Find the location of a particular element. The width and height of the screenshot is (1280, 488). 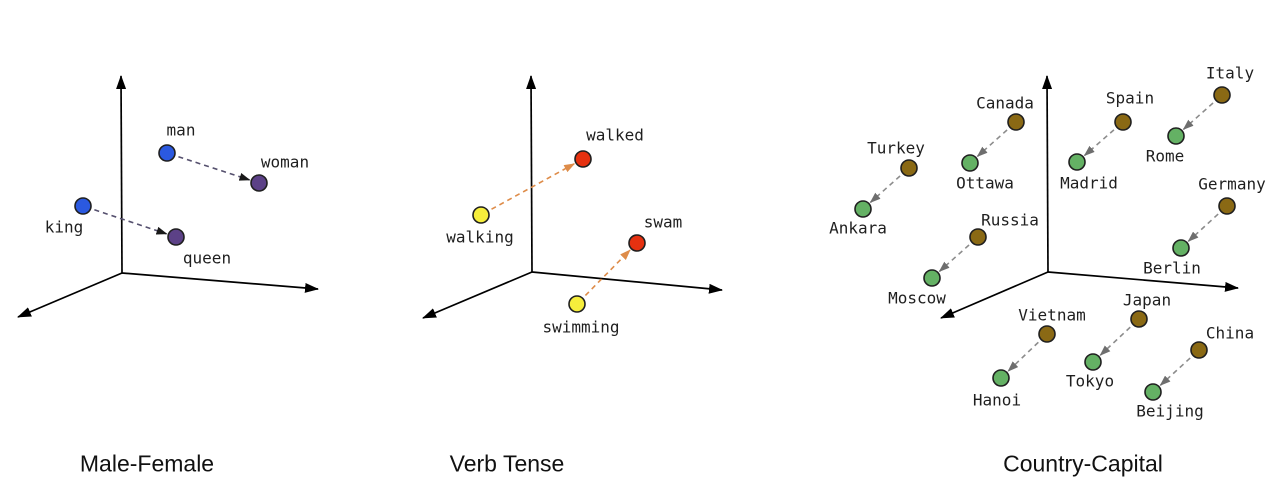

arrow-japan-tokyo is located at coordinates (1115, 341).